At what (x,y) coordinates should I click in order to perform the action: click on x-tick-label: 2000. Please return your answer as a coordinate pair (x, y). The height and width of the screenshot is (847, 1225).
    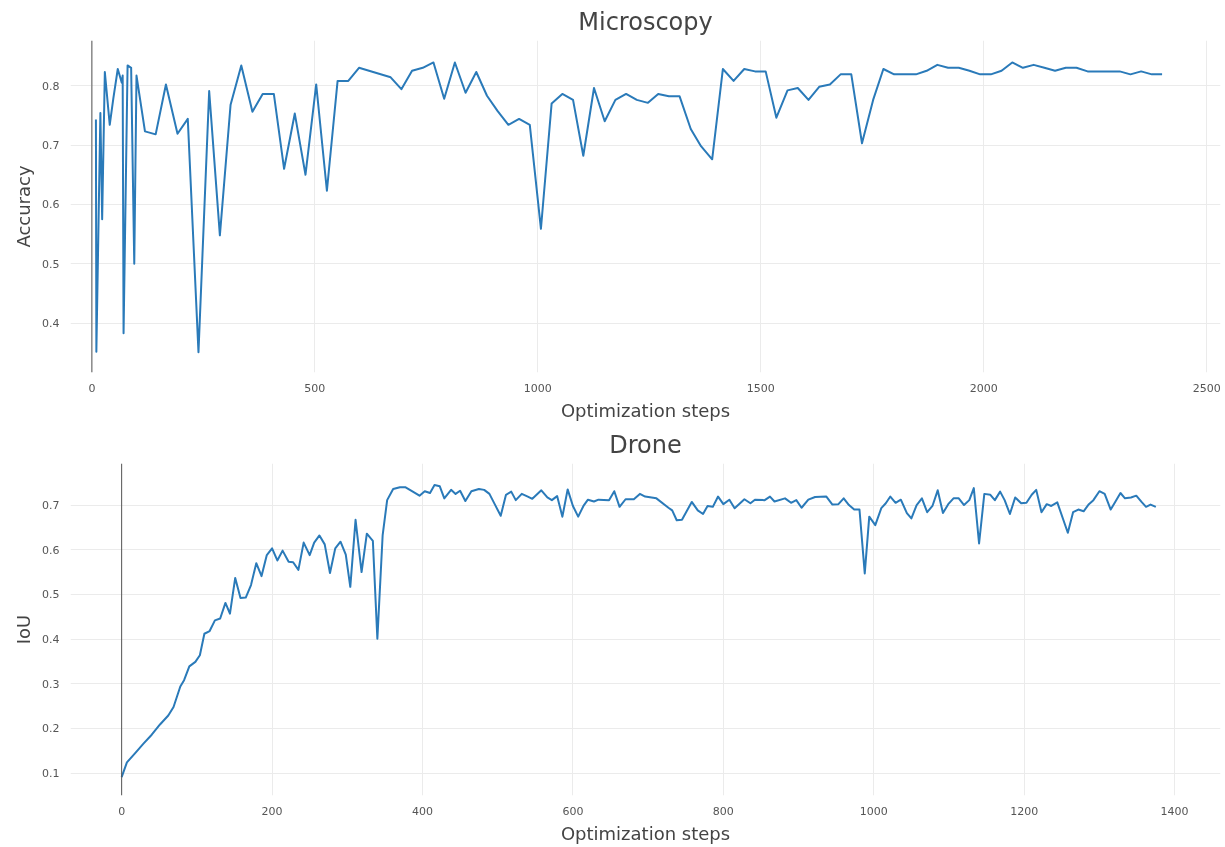
    Looking at the image, I should click on (983, 388).